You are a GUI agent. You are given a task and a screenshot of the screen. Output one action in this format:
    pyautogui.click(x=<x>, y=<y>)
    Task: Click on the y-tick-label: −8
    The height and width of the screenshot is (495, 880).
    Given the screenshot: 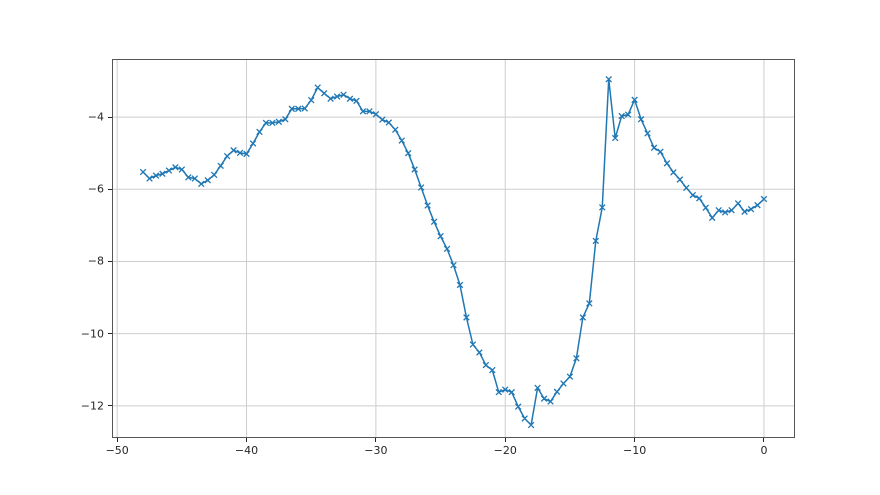 What is the action you would take?
    pyautogui.click(x=95, y=261)
    